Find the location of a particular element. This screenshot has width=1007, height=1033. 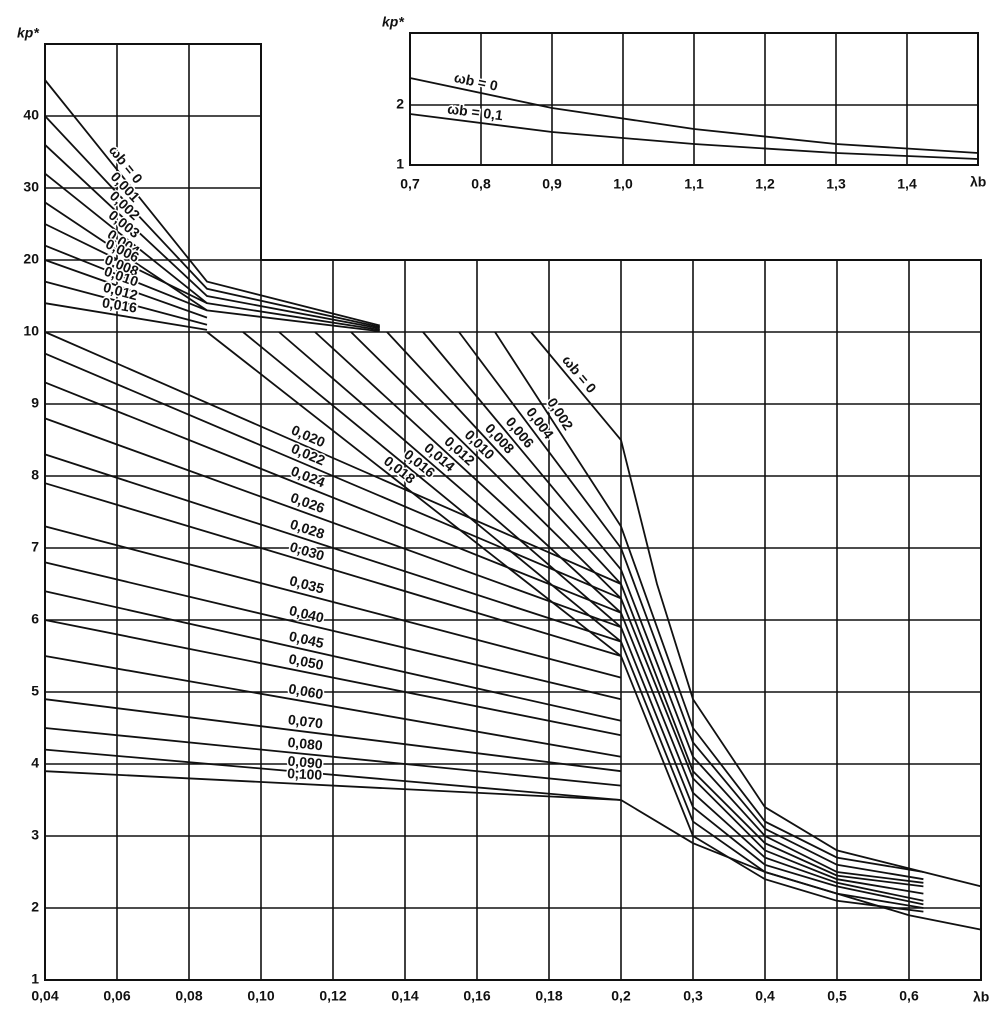

y-tick-label: 30 is located at coordinates (31, 187).